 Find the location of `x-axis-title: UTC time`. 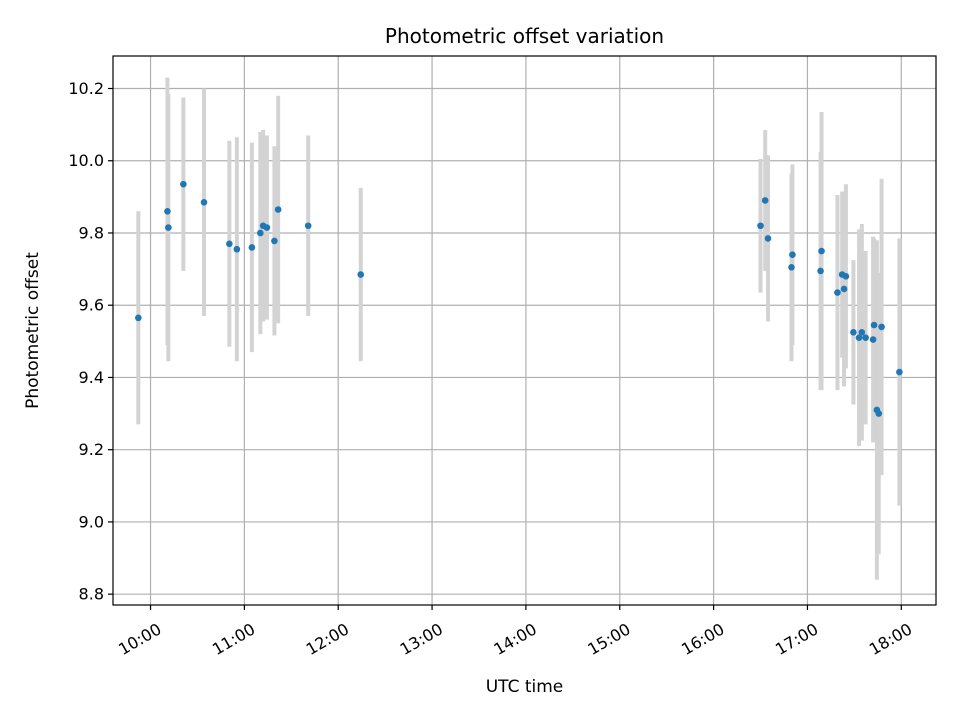

x-axis-title: UTC time is located at coordinates (525, 687).